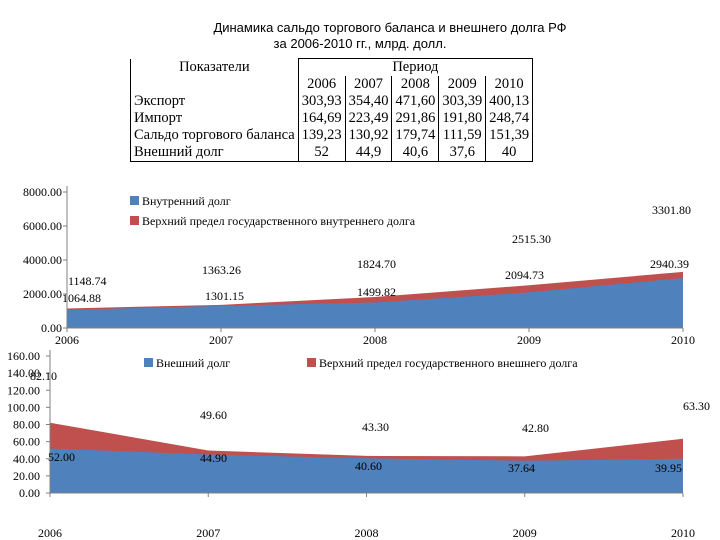  What do you see at coordinates (26, 476) in the screenshot?
I see `y-tick-label: 20.00` at bounding box center [26, 476].